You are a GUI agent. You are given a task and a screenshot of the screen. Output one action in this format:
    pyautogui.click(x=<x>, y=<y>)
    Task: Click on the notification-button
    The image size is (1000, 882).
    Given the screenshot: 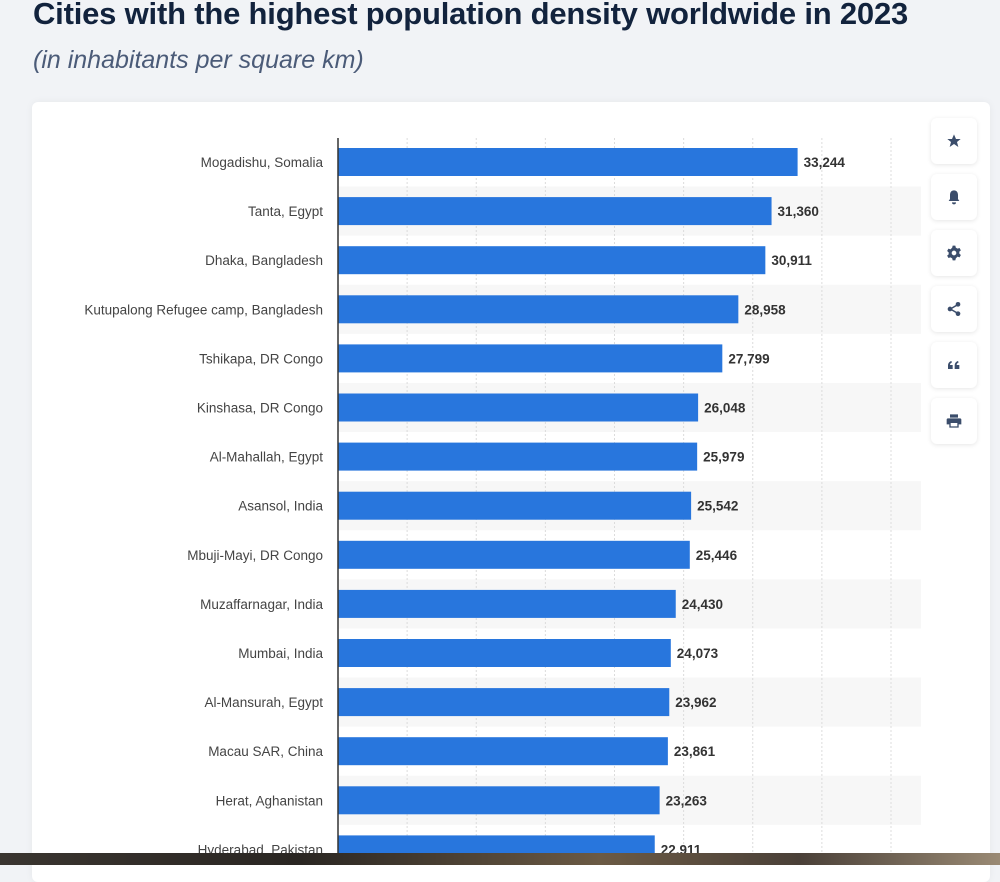 What is the action you would take?
    pyautogui.click(x=954, y=197)
    